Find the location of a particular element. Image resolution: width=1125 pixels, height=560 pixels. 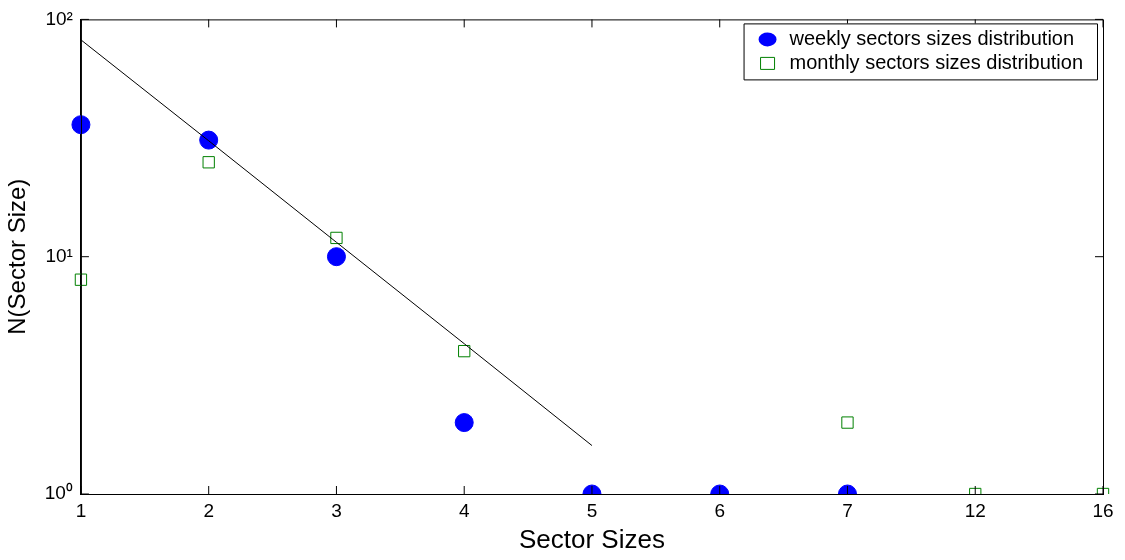

x-tick-label: 12 is located at coordinates (975, 510).